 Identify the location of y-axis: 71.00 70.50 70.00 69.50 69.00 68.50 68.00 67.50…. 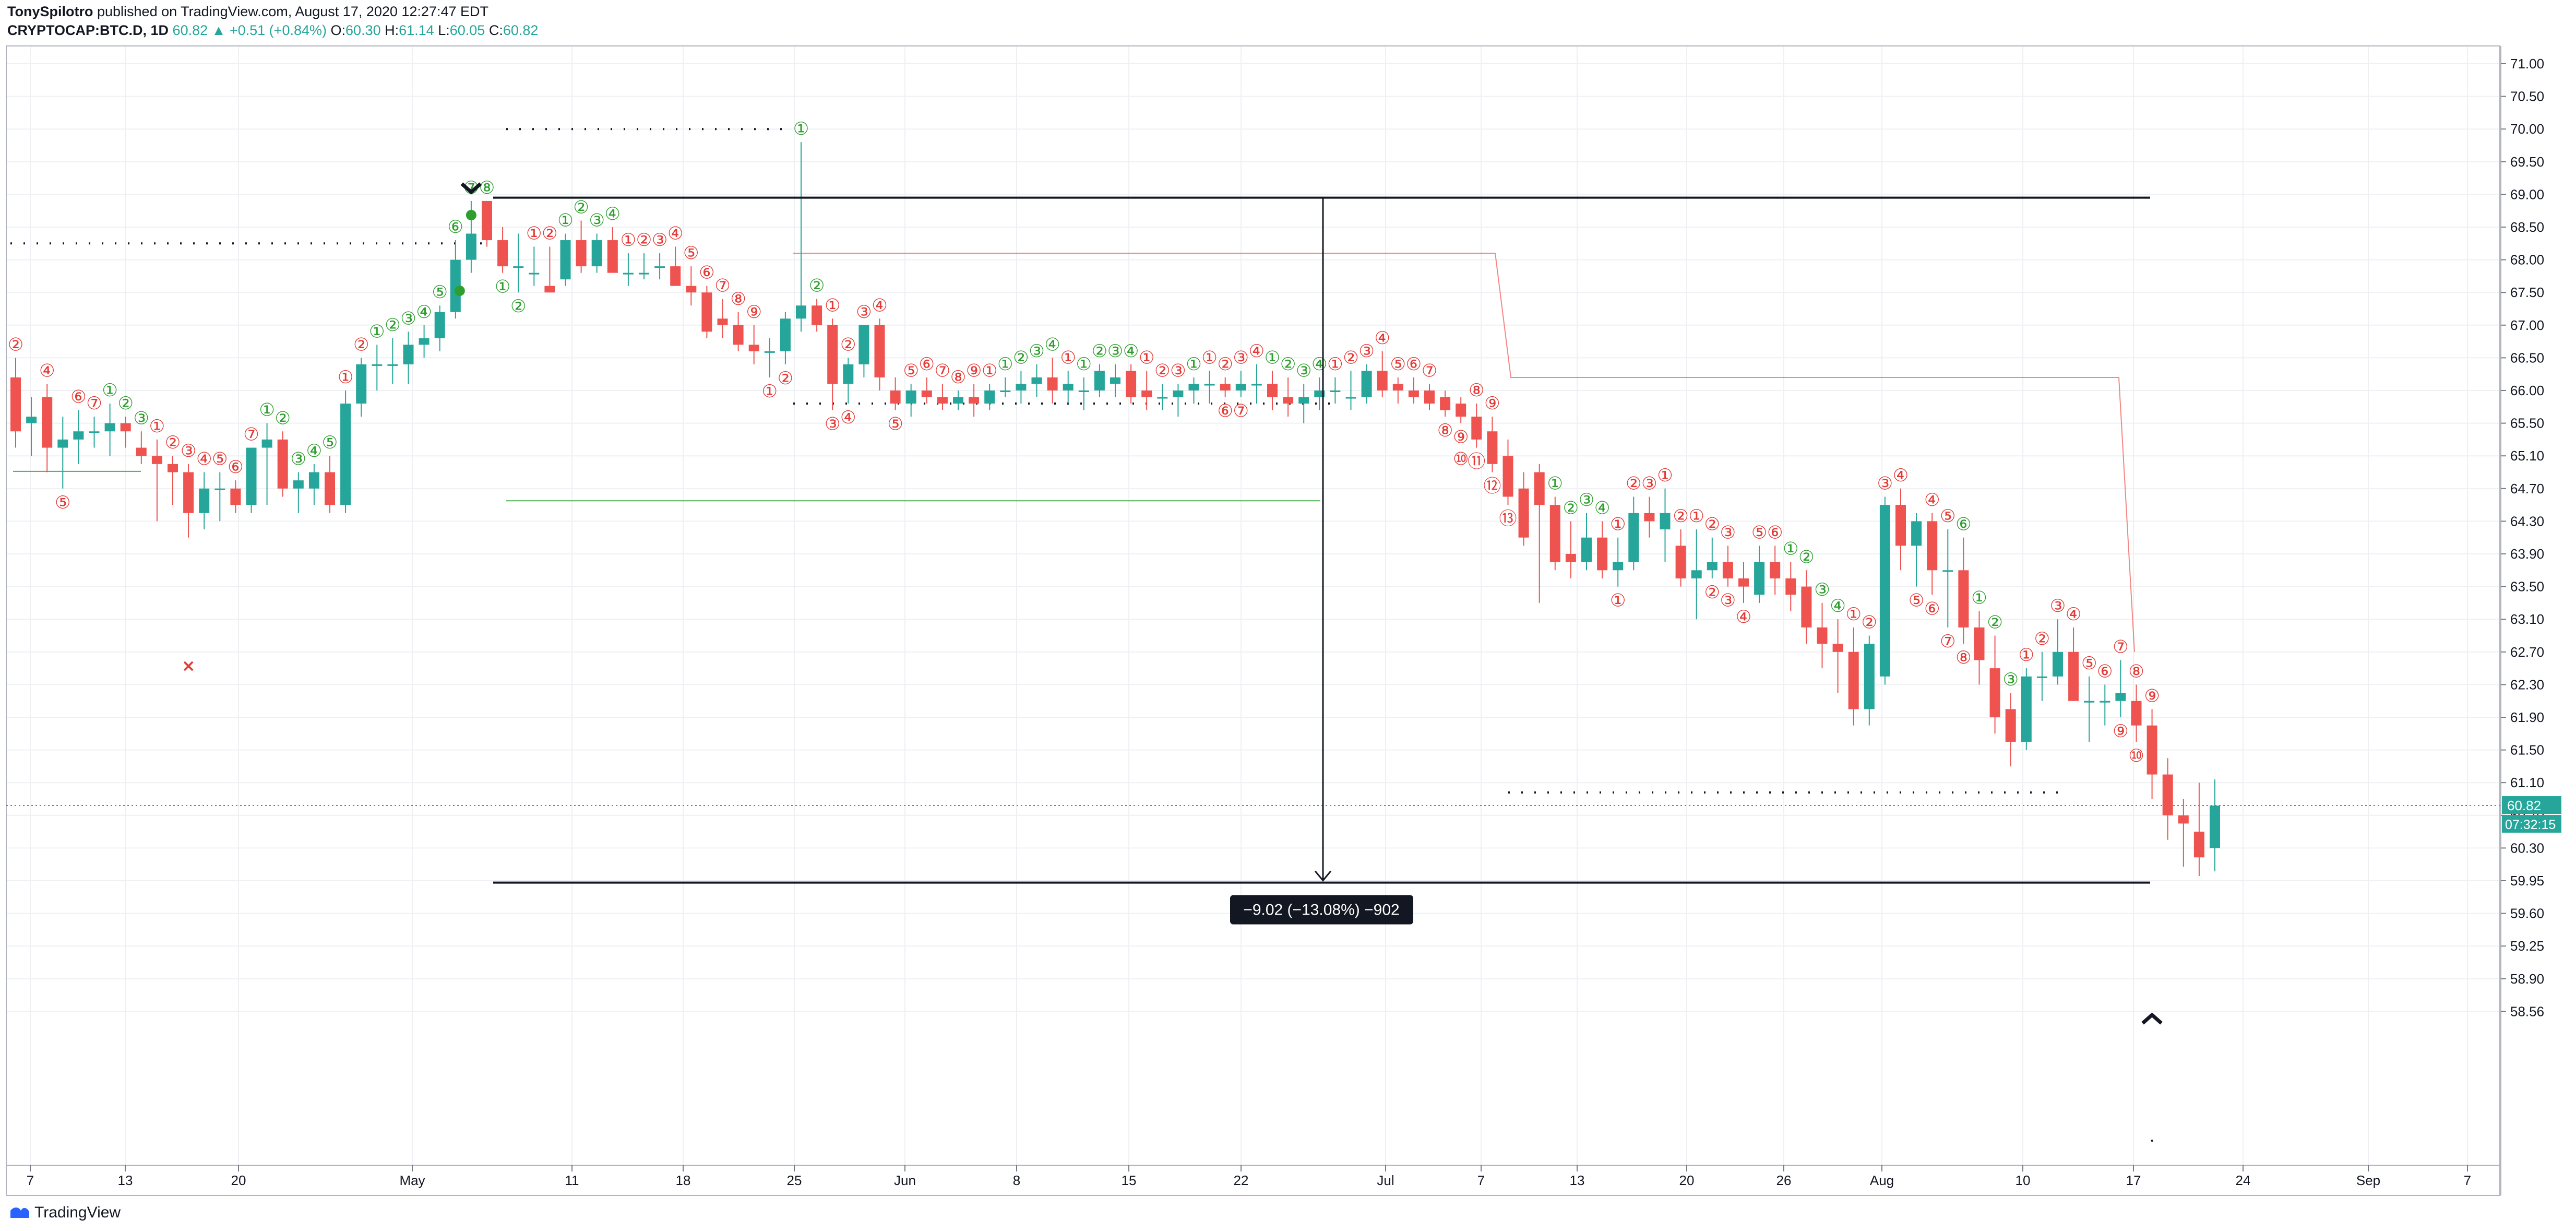
(2522, 621).